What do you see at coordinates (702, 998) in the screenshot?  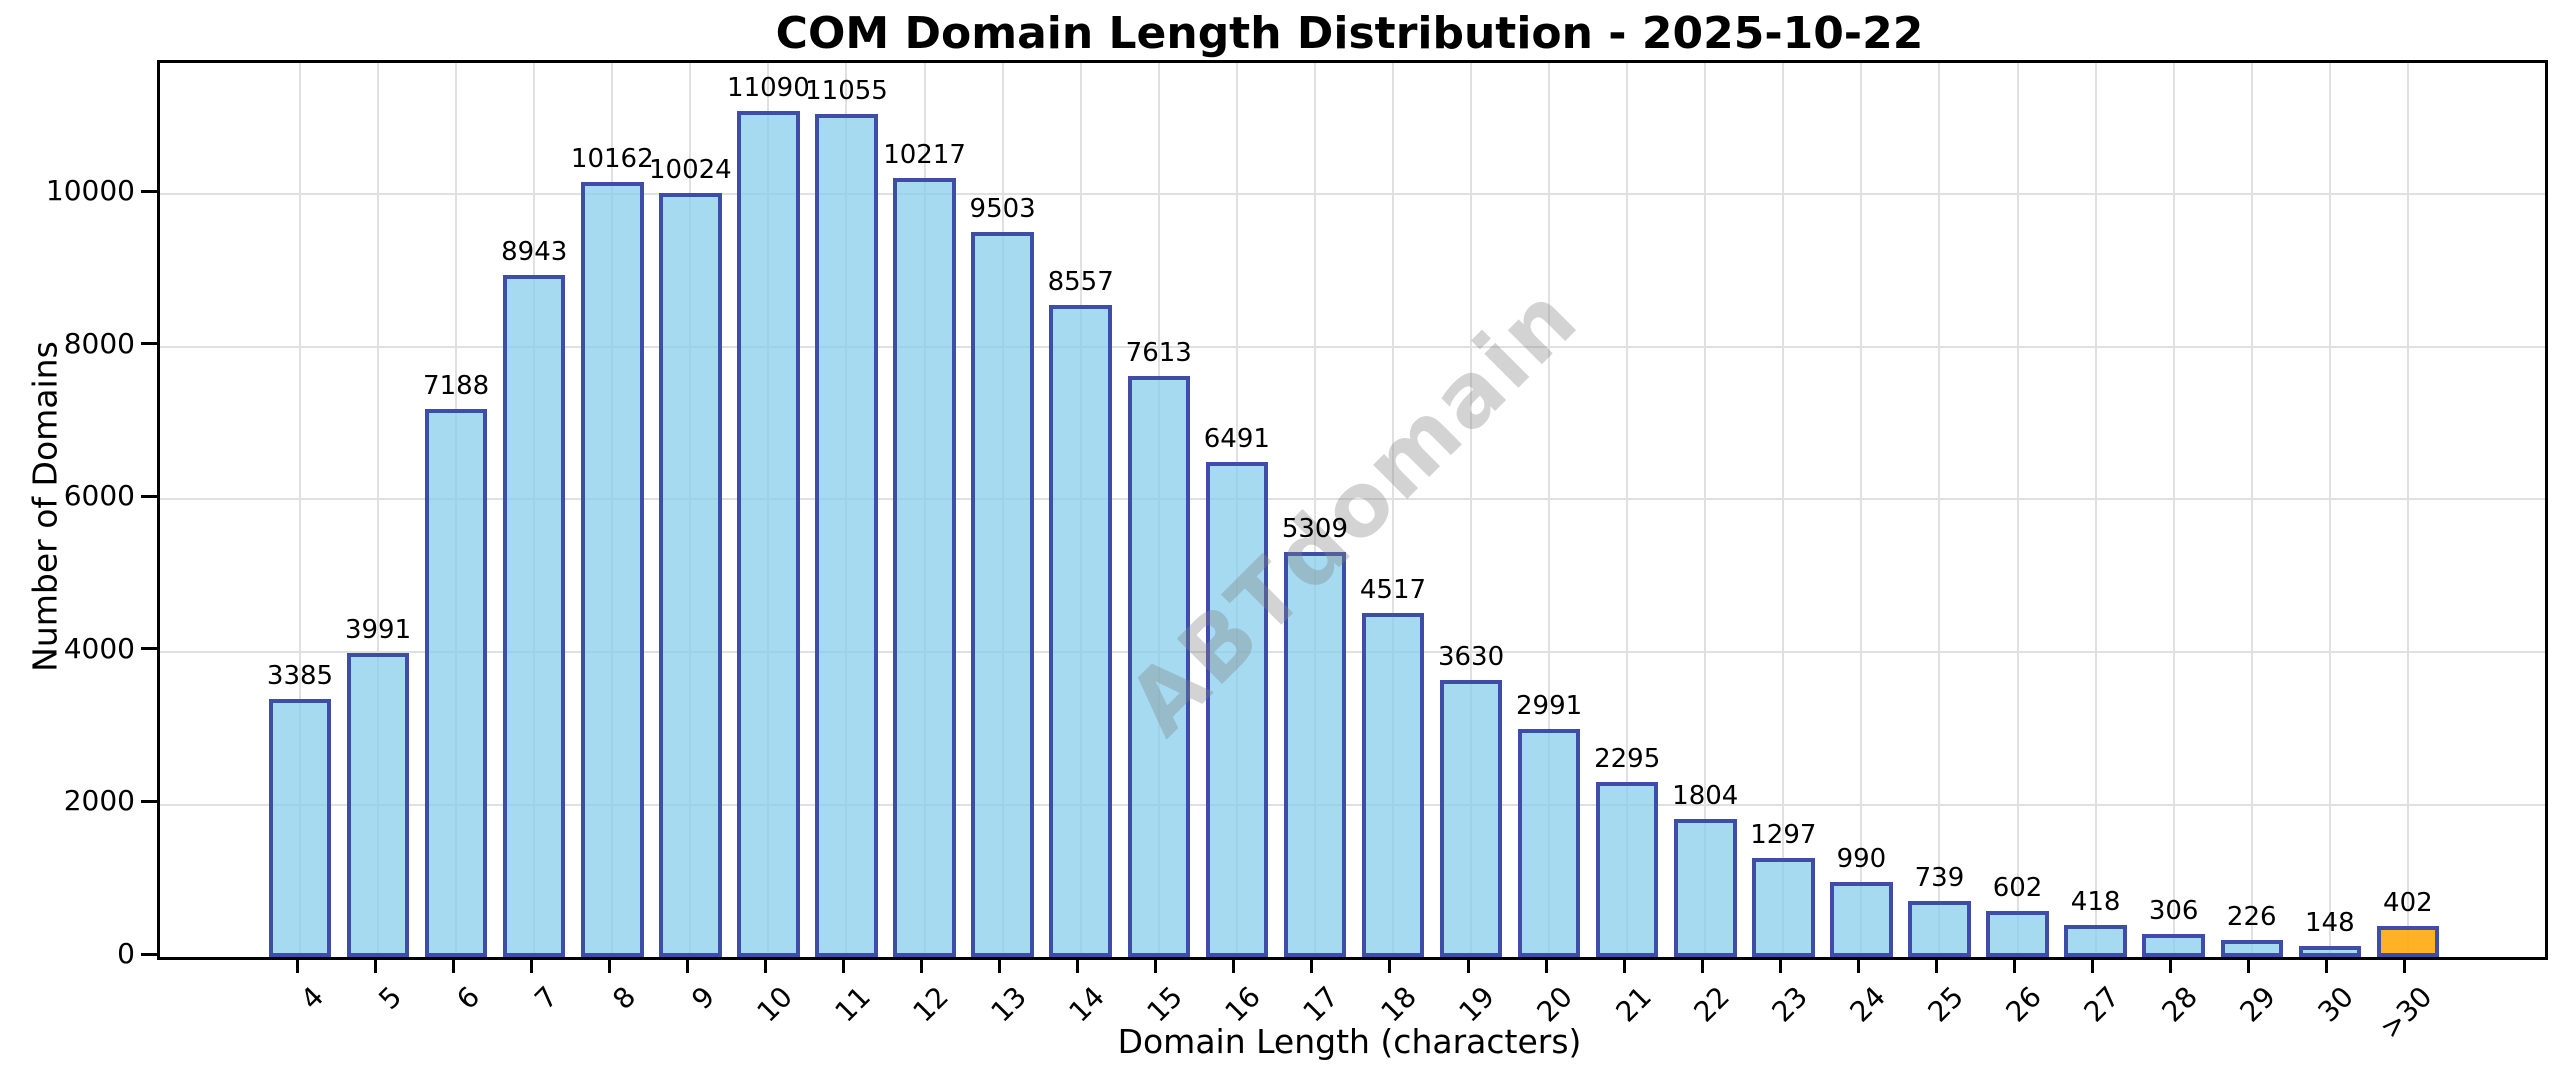 I see `x-tick-label: 9` at bounding box center [702, 998].